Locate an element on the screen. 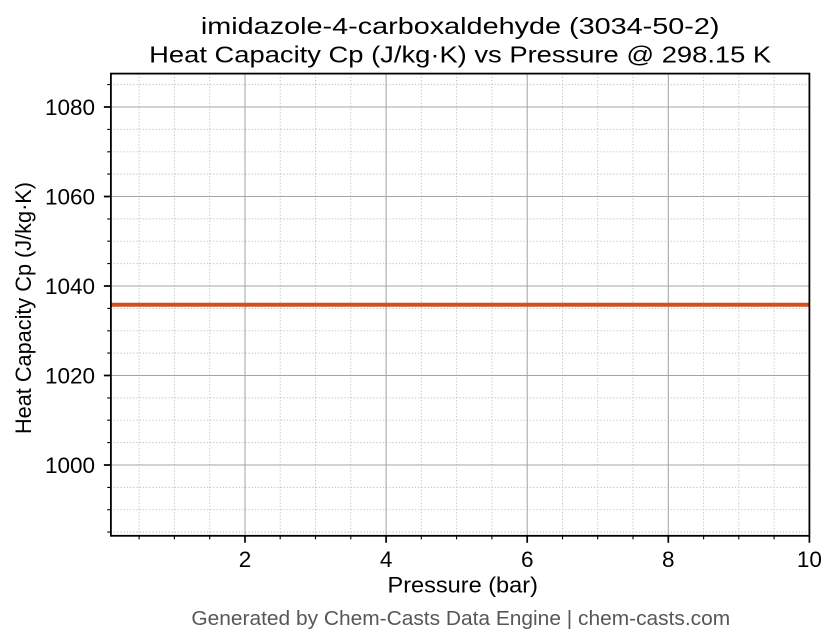  svg-text: 1040 is located at coordinates (70, 286).